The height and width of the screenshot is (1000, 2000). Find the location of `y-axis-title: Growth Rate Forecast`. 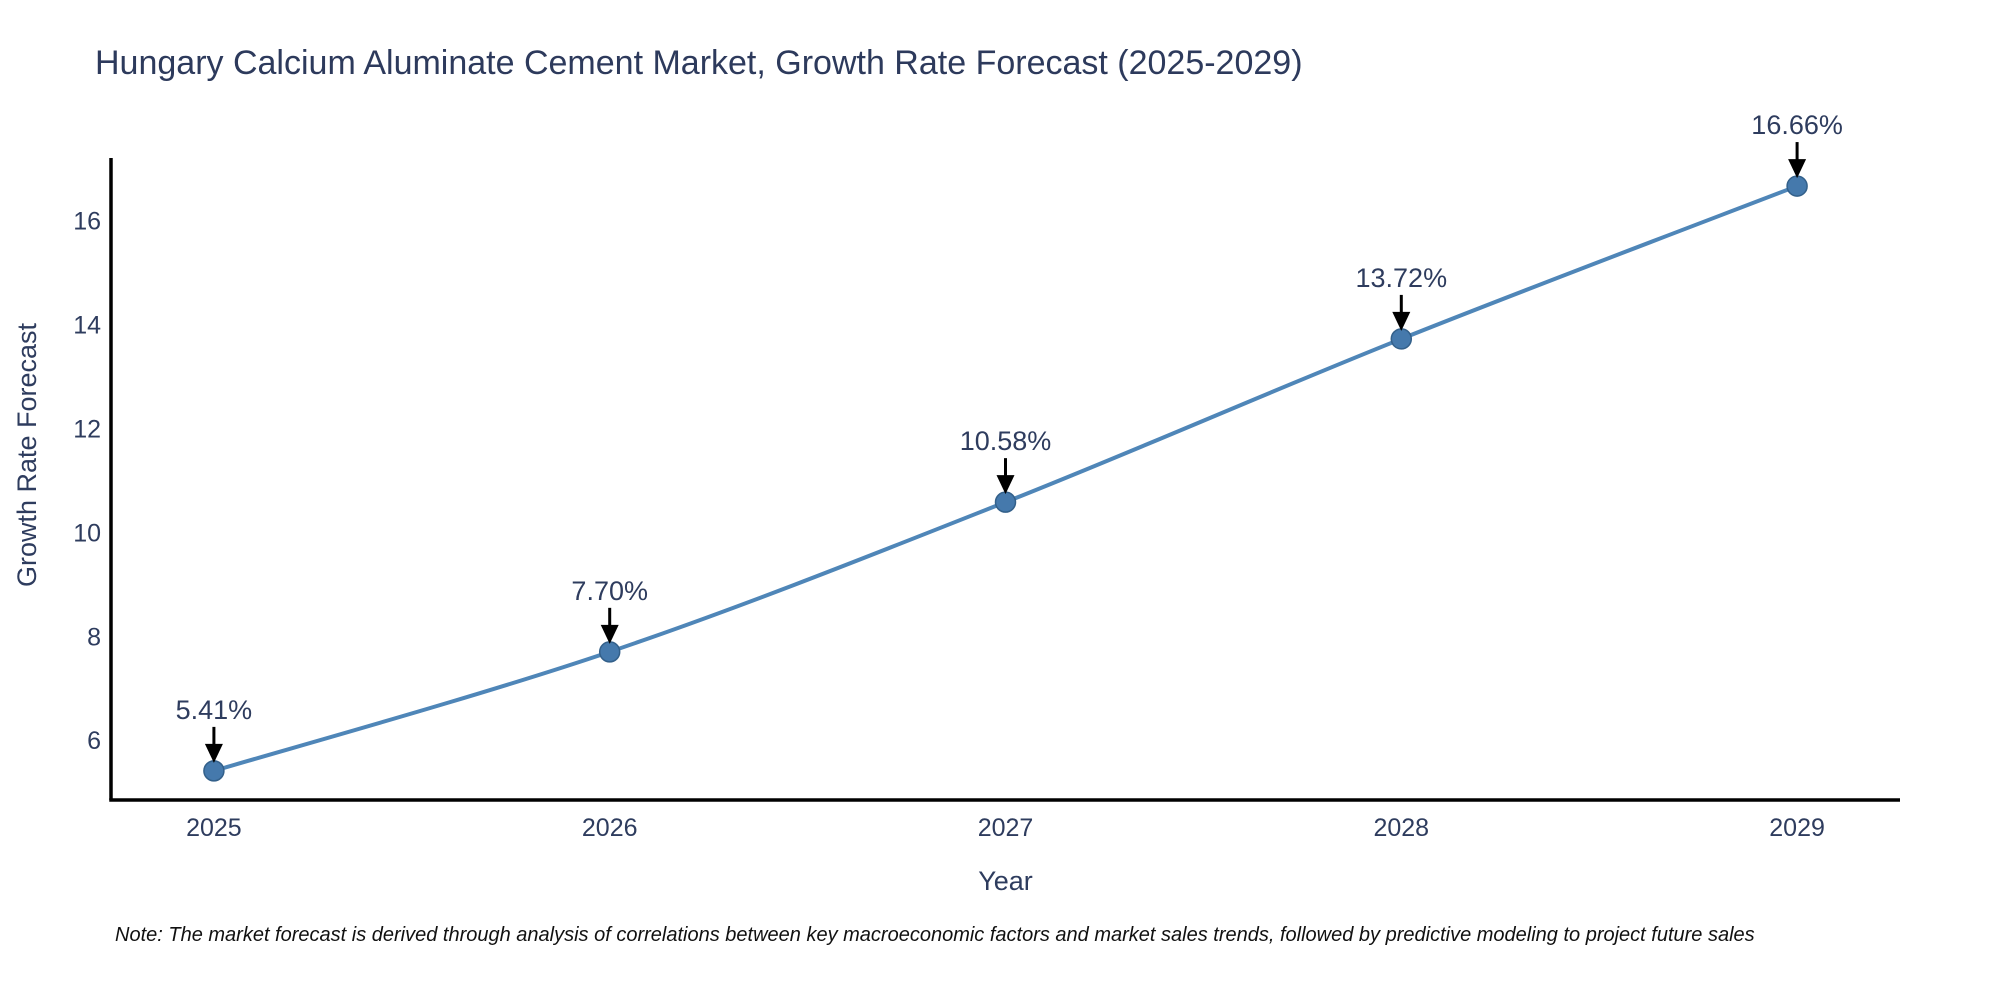

y-axis-title: Growth Rate Forecast is located at coordinates (27, 454).